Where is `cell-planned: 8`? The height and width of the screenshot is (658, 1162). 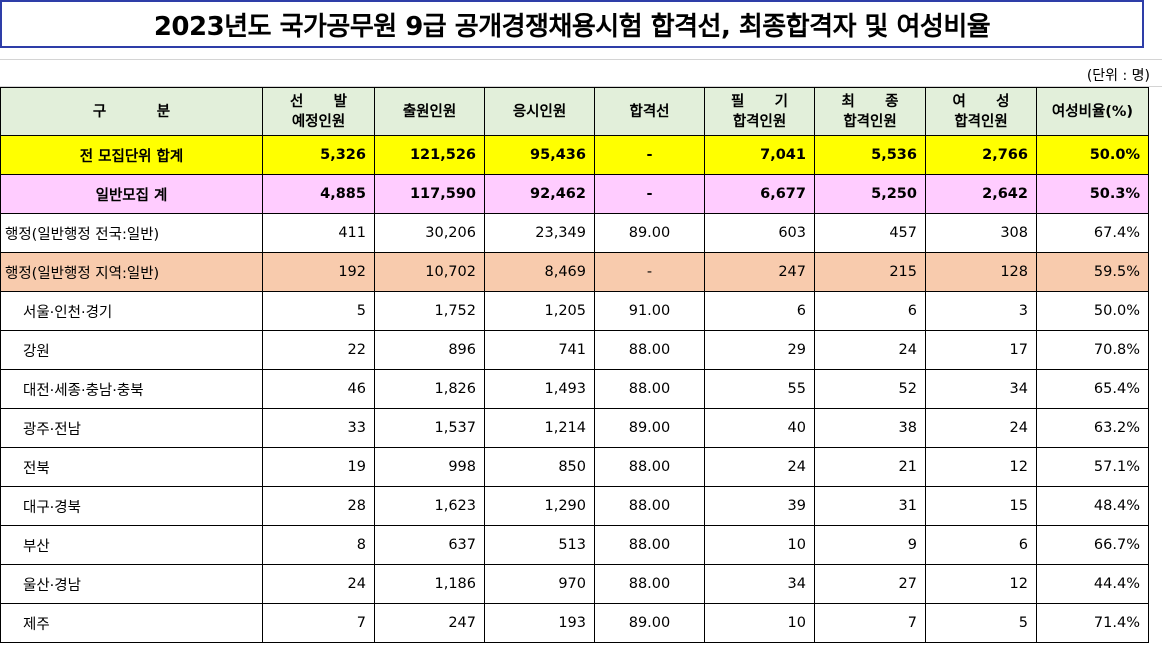
cell-planned: 8 is located at coordinates (318, 545).